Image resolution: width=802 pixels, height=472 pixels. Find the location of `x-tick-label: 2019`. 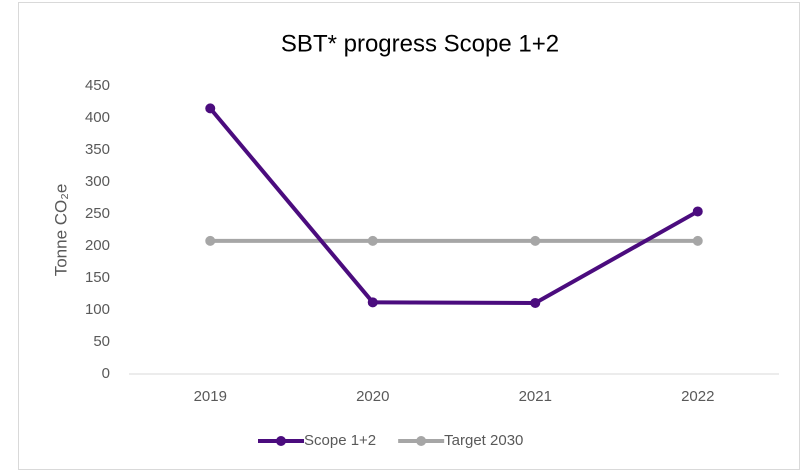

x-tick-label: 2019 is located at coordinates (210, 396).